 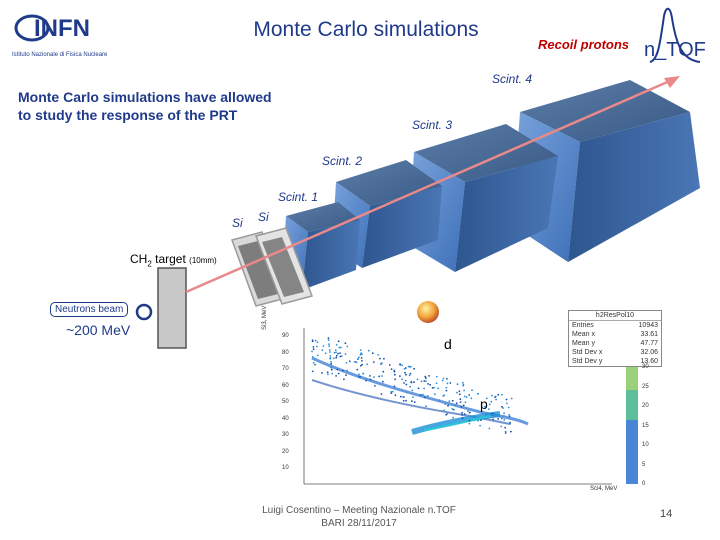 What do you see at coordinates (584, 44) in the screenshot?
I see `recoil-protons-label: Recoil protons` at bounding box center [584, 44].